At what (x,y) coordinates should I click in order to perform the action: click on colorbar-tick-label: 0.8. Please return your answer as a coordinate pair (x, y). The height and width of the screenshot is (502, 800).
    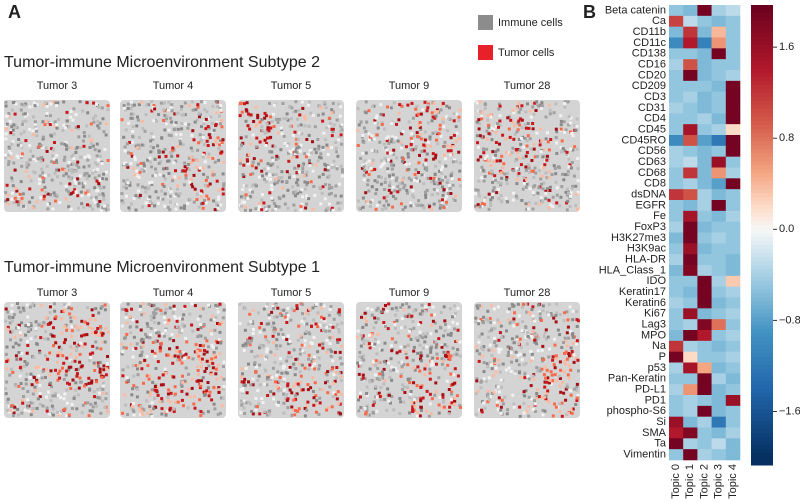
    Looking at the image, I should click on (786, 138).